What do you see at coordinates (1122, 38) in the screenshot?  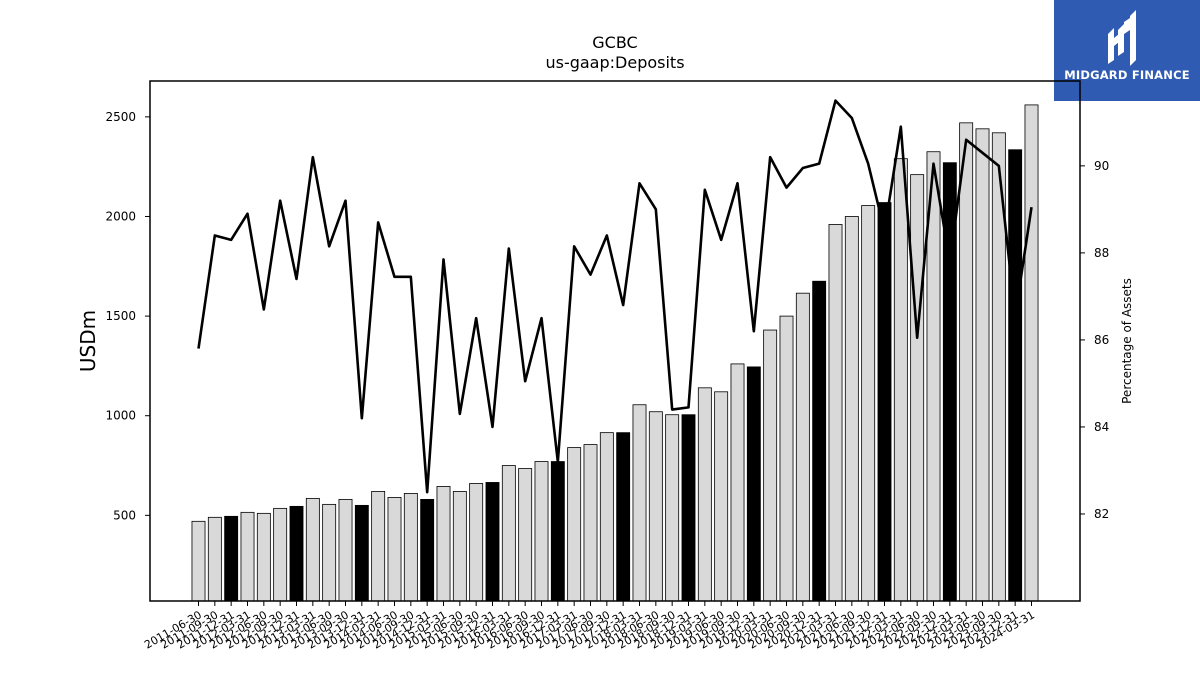 I see `logo-mark-icon` at bounding box center [1122, 38].